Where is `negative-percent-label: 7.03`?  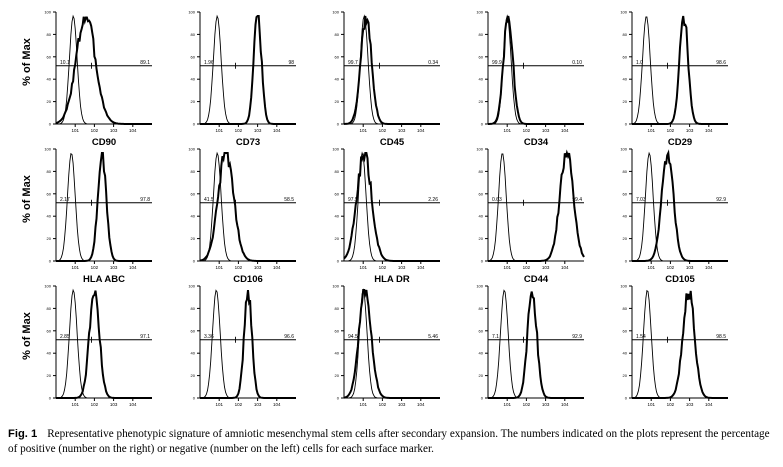 negative-percent-label: 7.03 is located at coordinates (641, 200).